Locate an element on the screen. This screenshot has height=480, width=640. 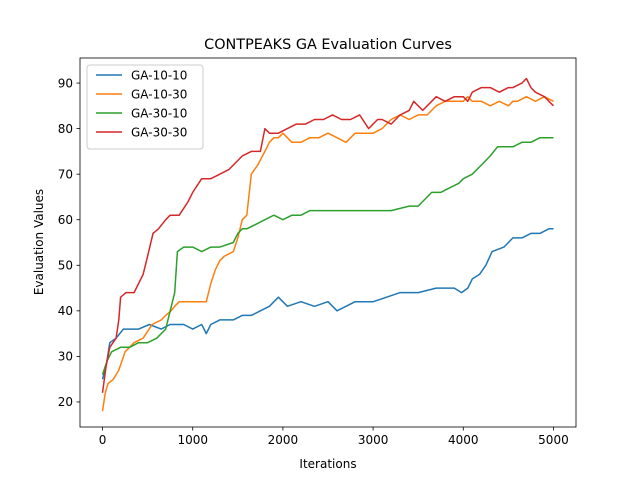
y-tick-label: 40 is located at coordinates (65, 311).